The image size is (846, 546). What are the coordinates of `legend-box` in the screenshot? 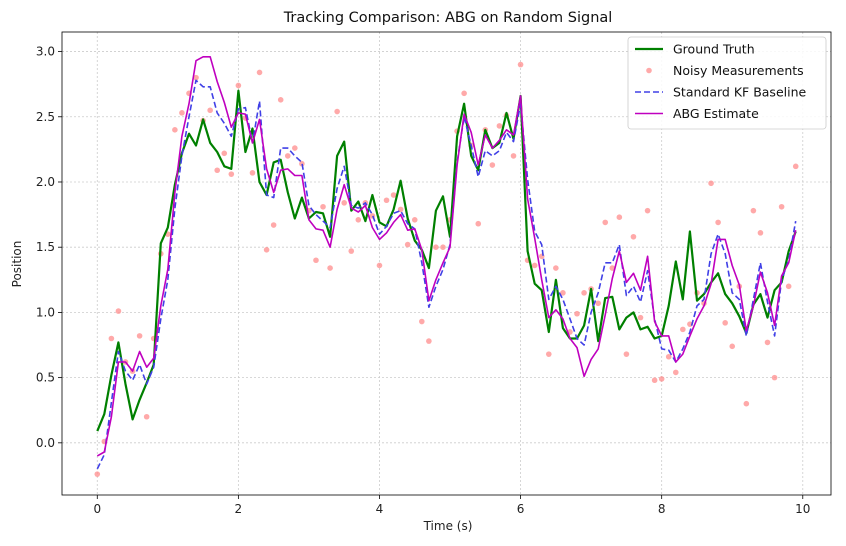 It's located at (727, 83).